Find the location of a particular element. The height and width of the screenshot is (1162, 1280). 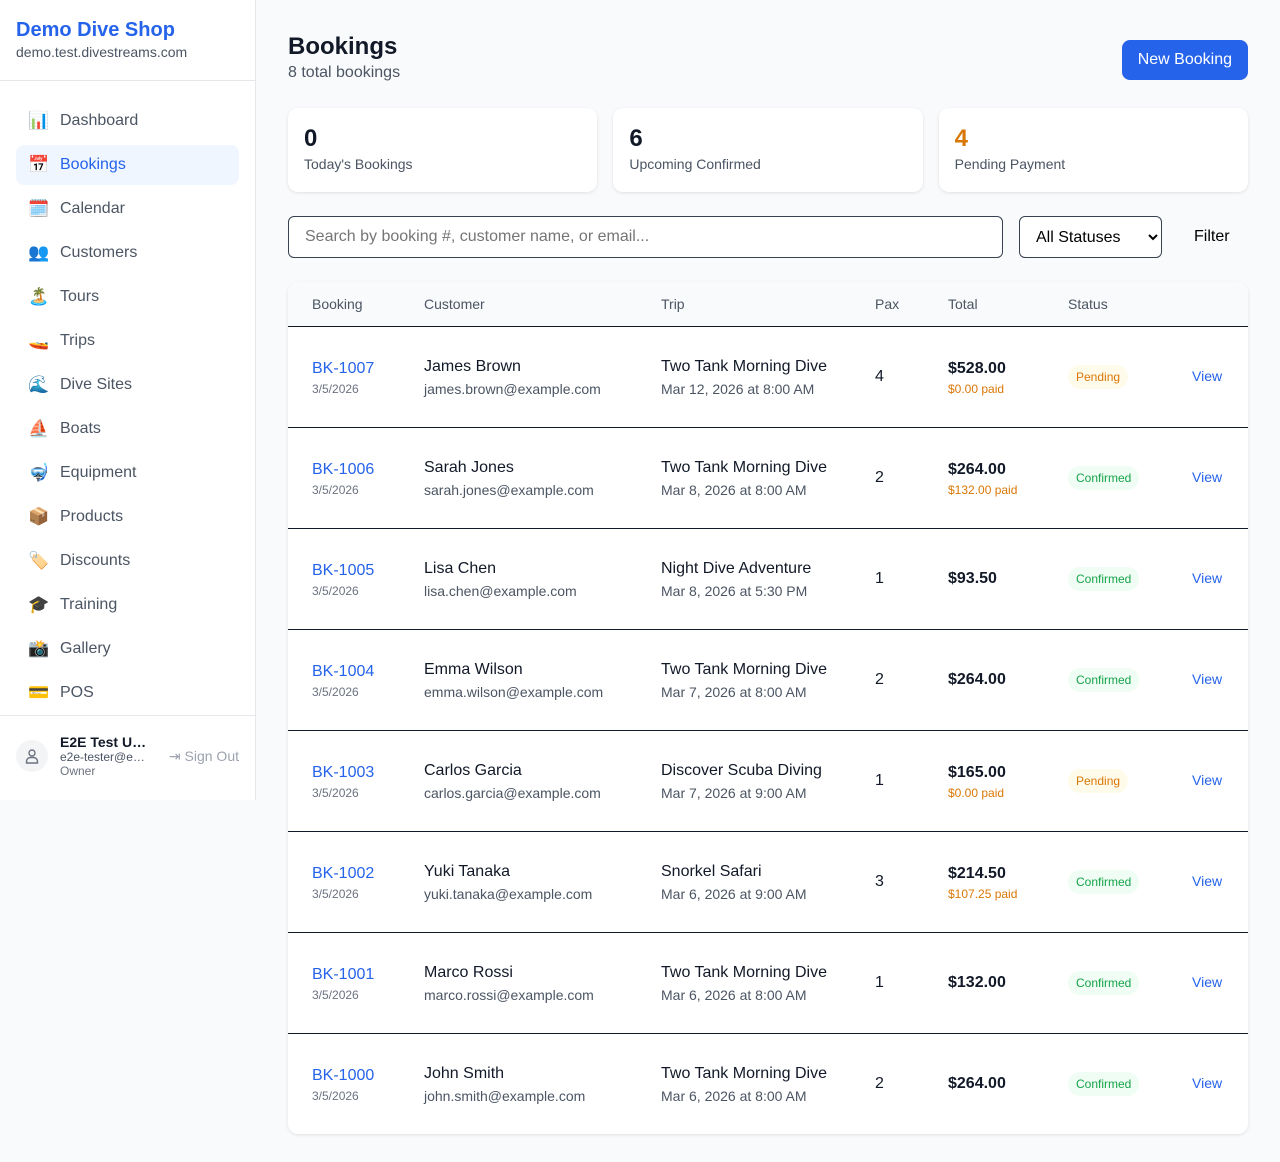

customer-name: John Smith is located at coordinates (464, 1073).